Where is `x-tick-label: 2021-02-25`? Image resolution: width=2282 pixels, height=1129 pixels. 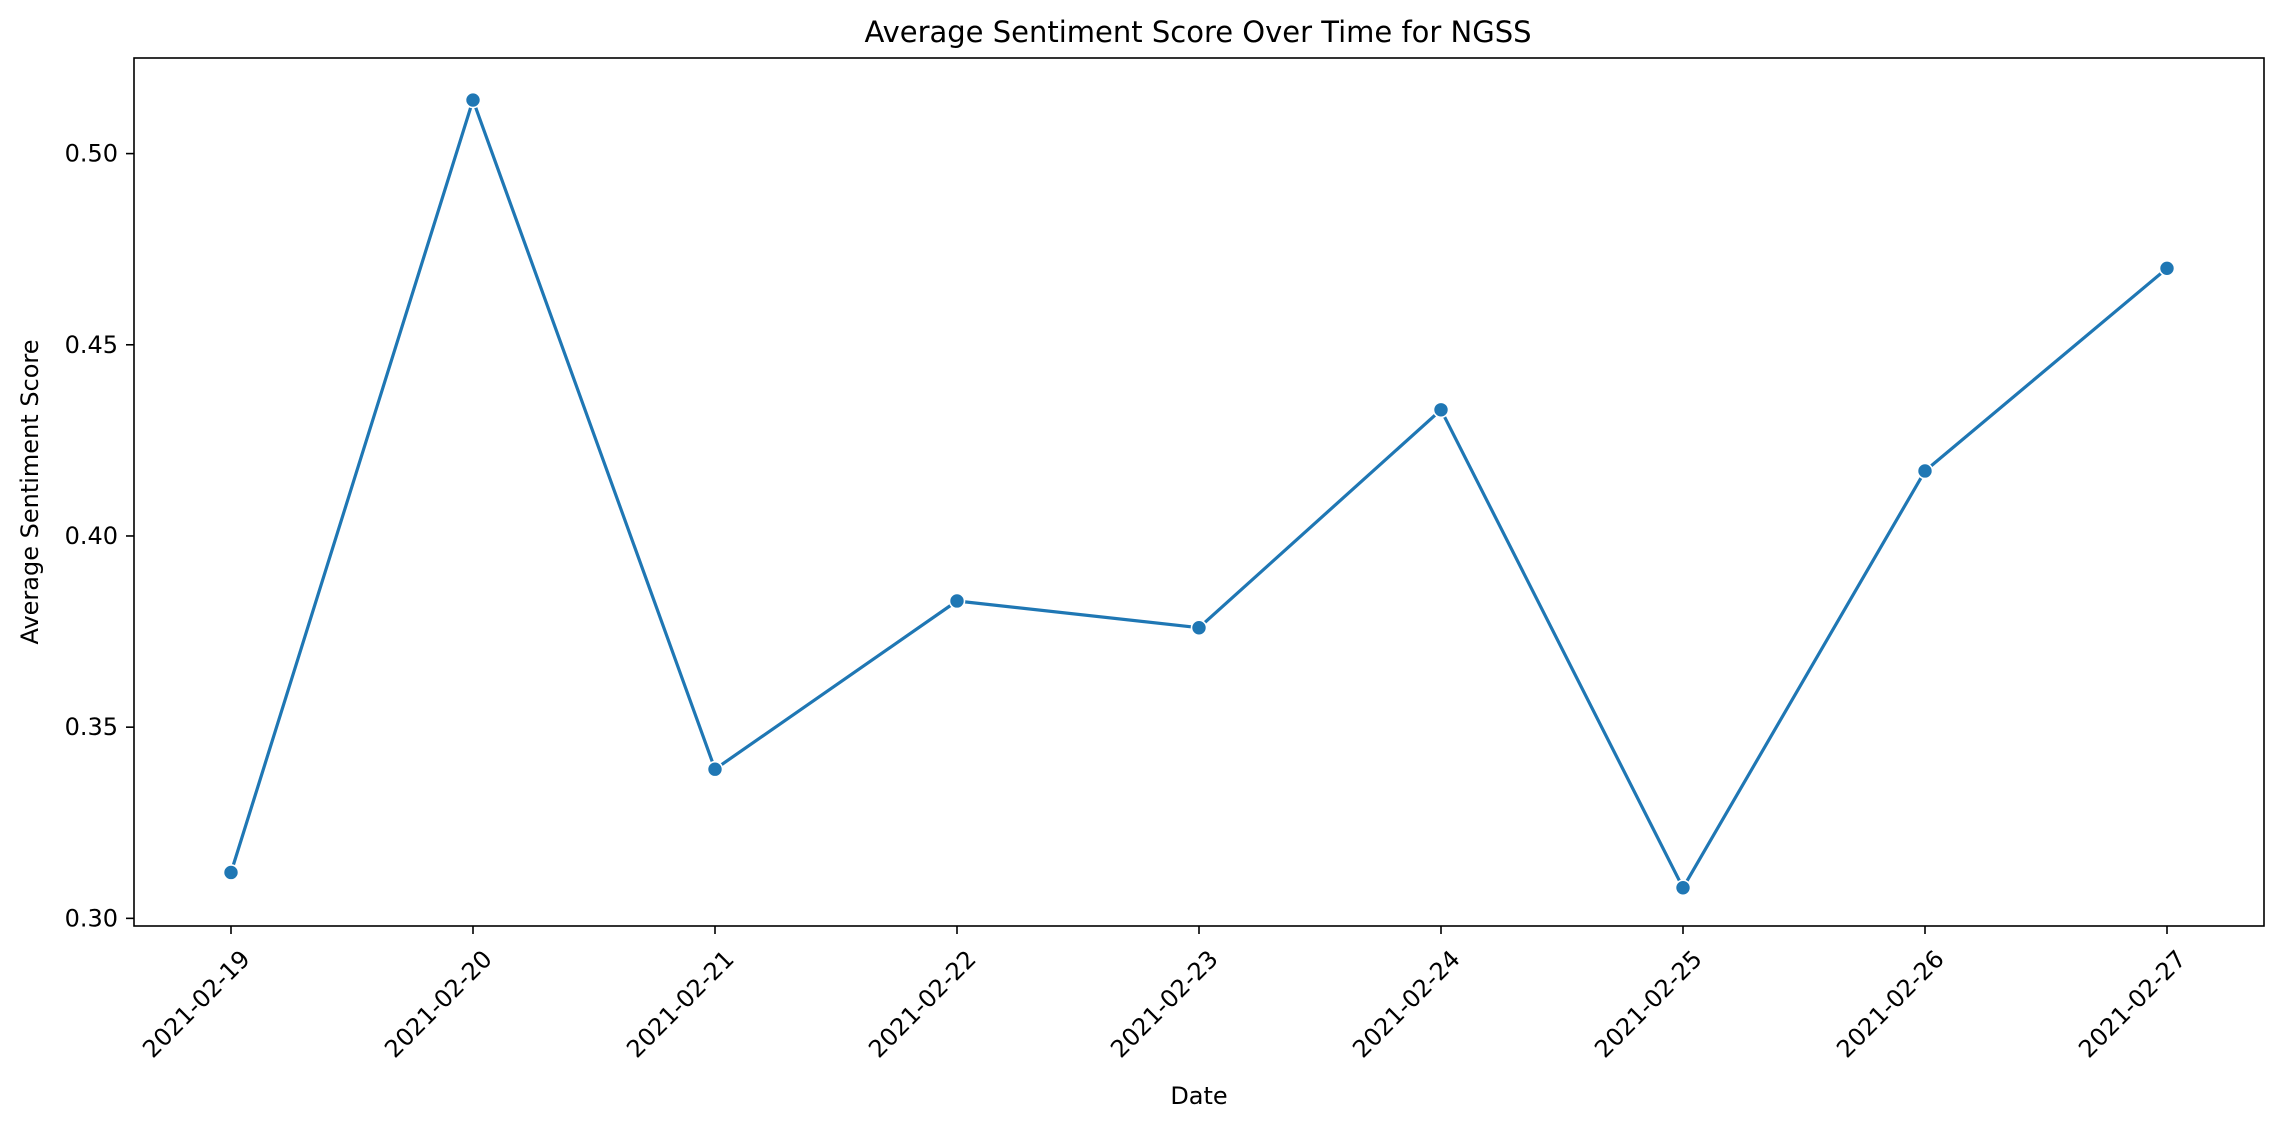 x-tick-label: 2021-02-25 is located at coordinates (1648, 1004).